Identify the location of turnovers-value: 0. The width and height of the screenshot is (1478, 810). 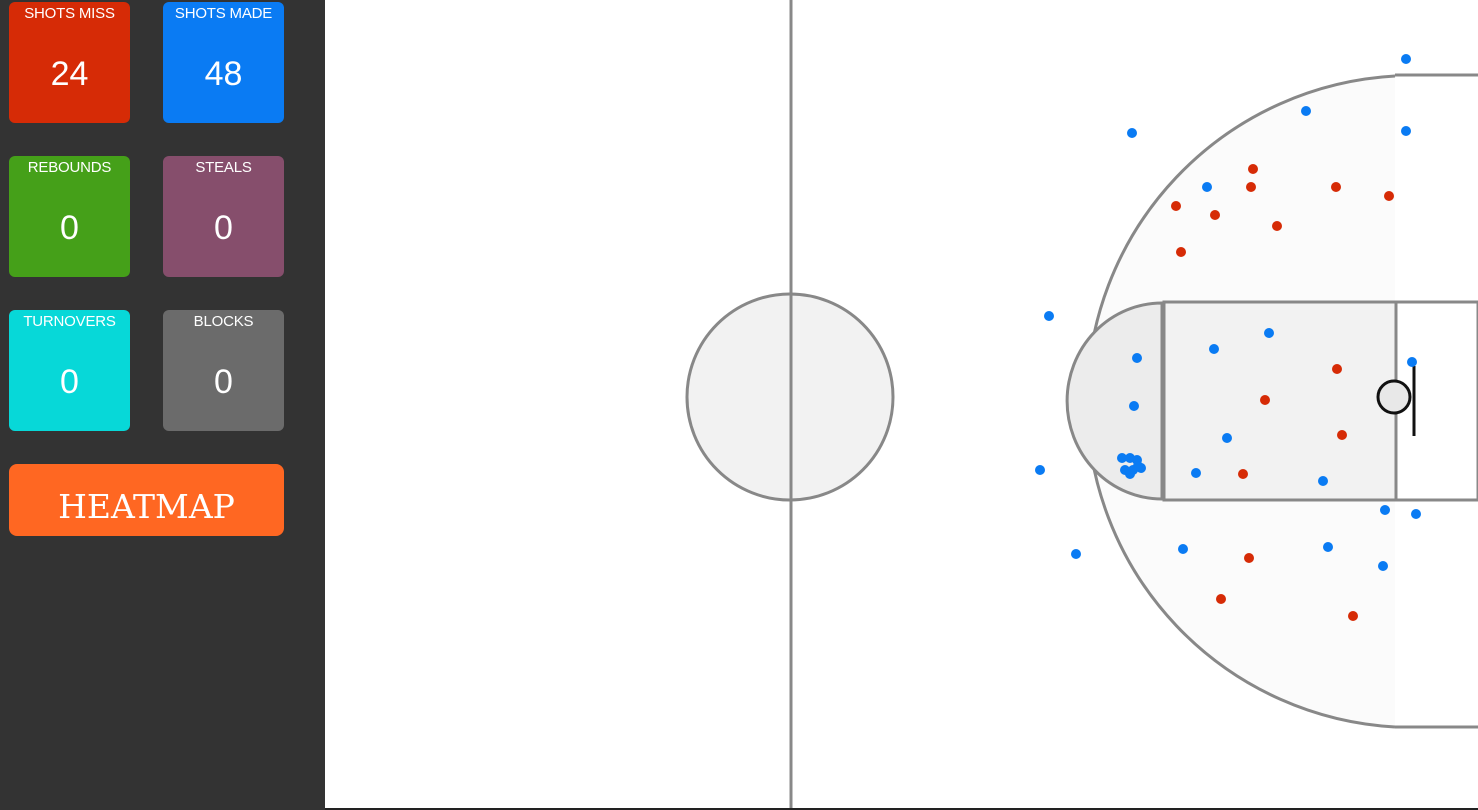
(69, 382).